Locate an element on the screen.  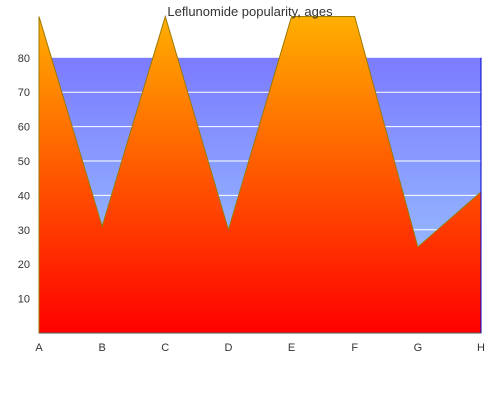
y-tick-label: 30 is located at coordinates (24, 231).